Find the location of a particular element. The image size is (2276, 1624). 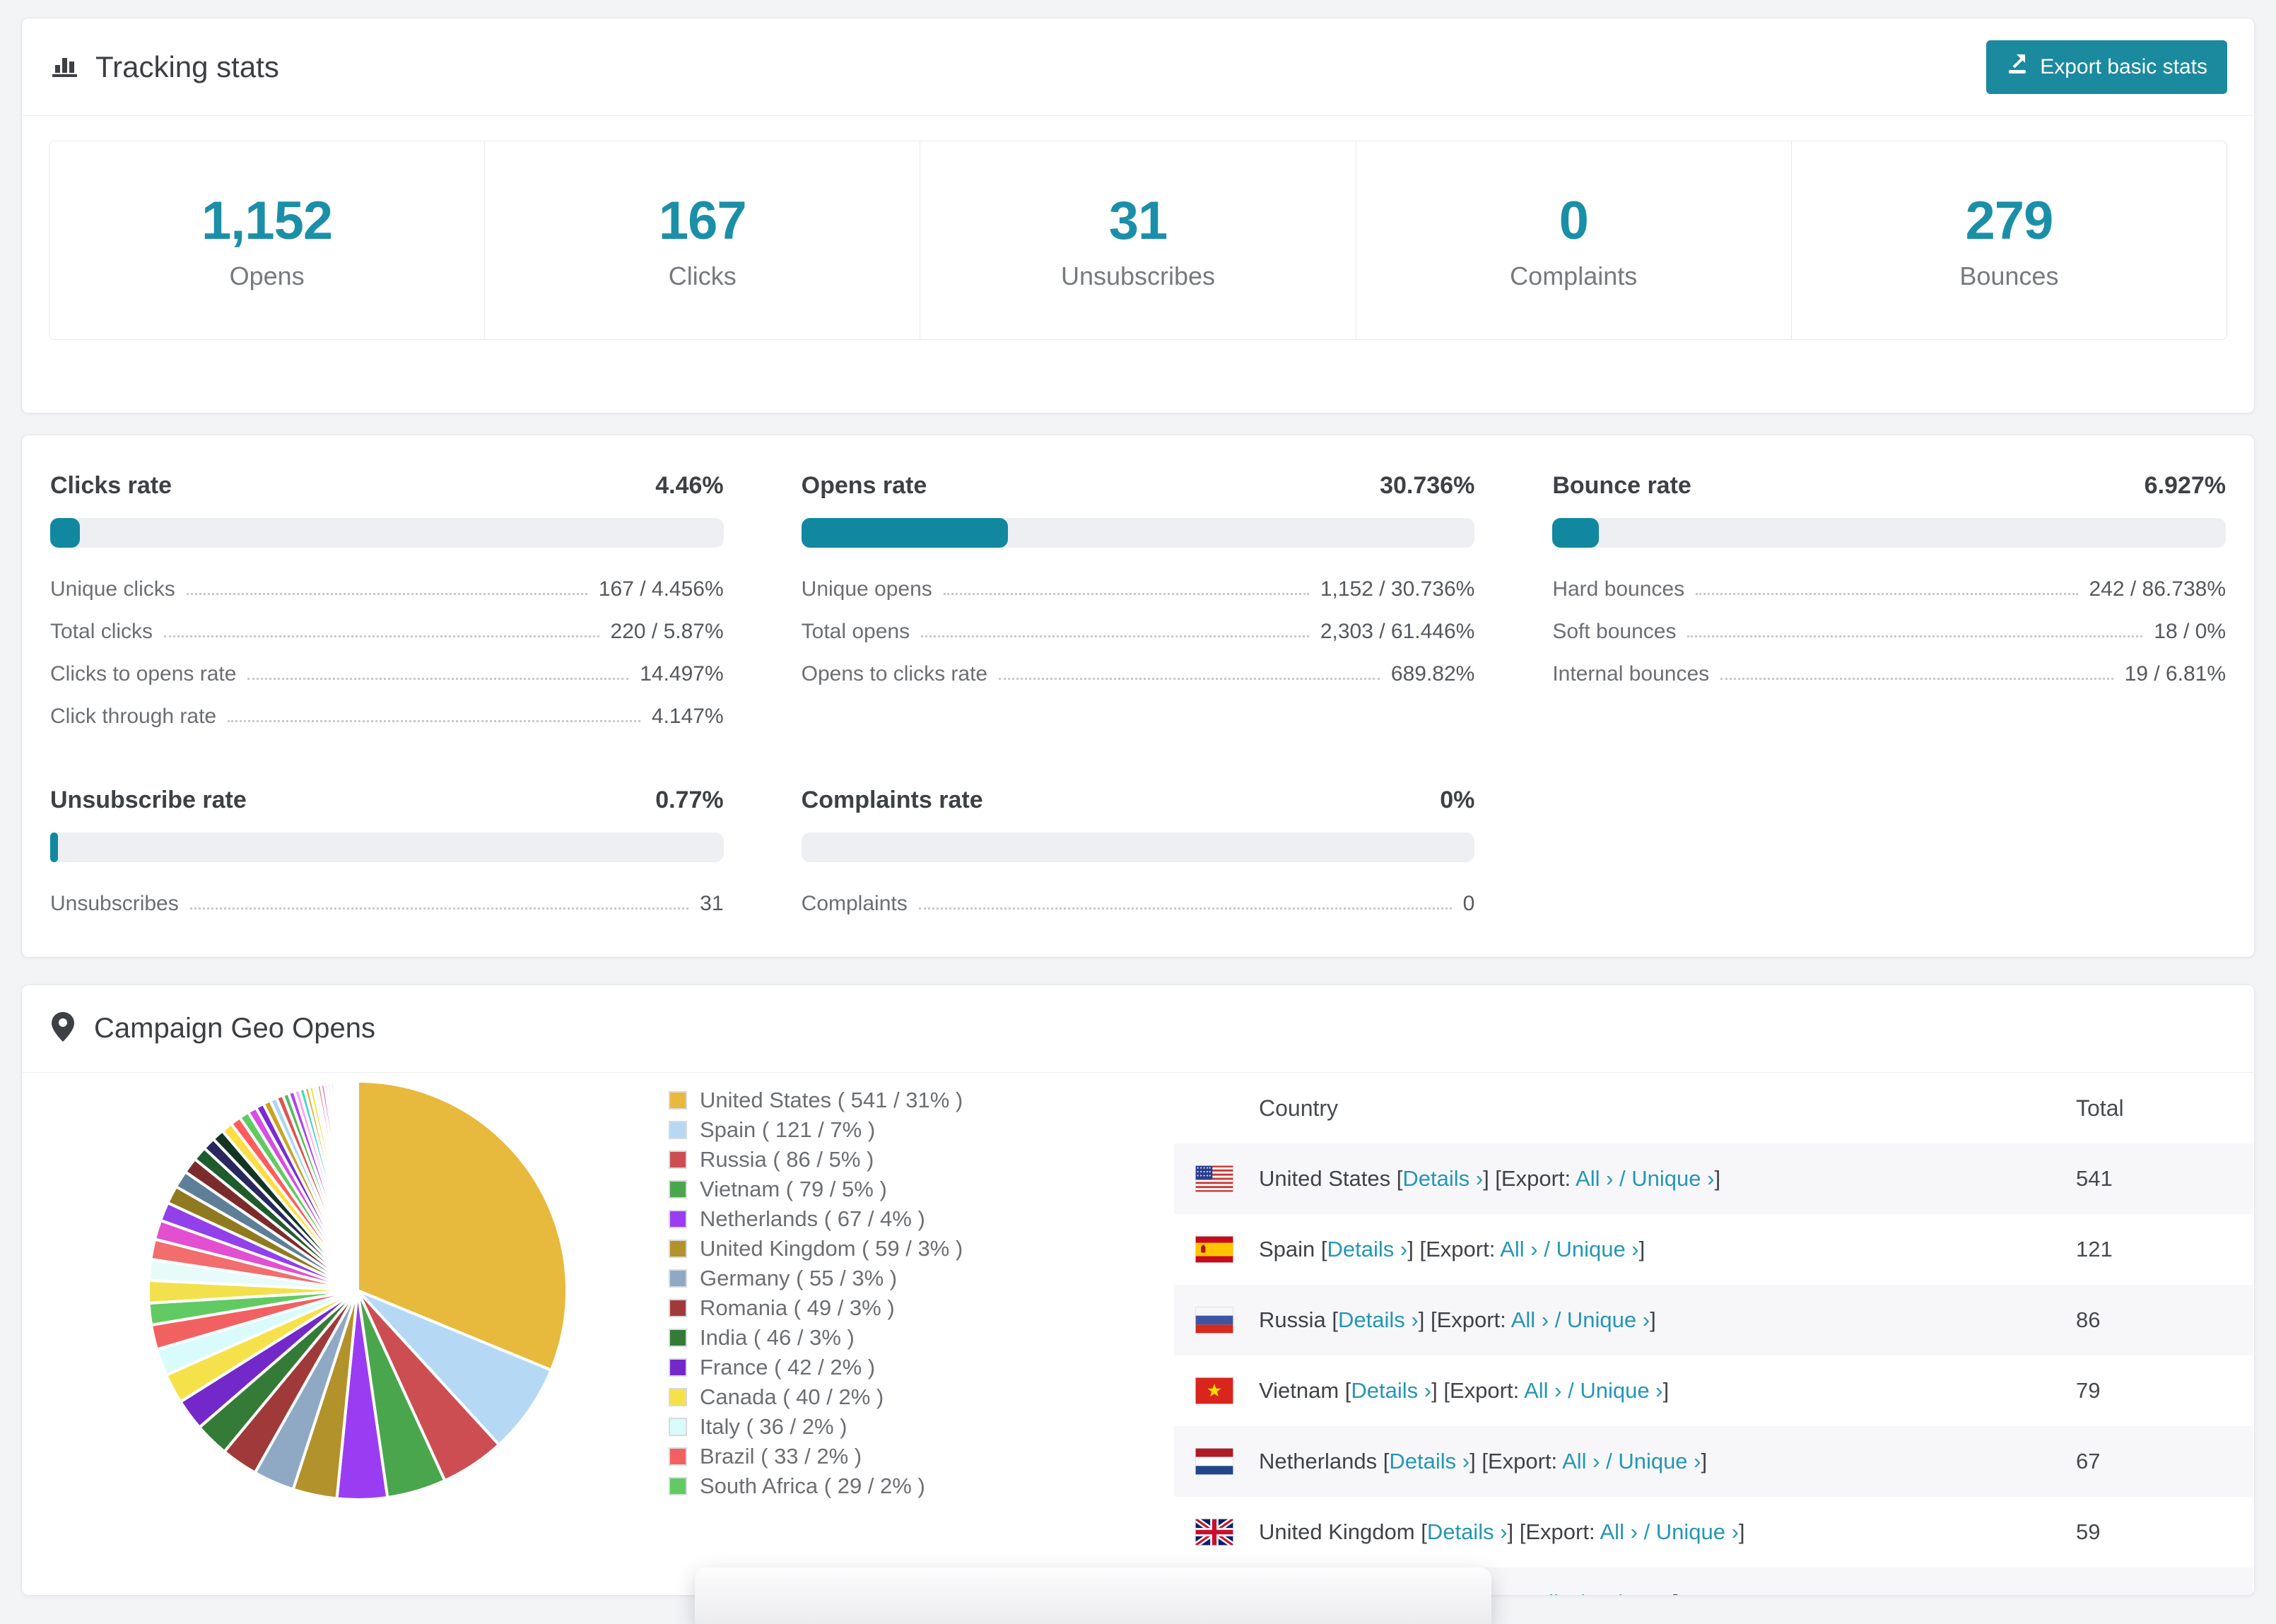

geo-opens-header: Campaign Geo Opens is located at coordinates (1138, 1029).